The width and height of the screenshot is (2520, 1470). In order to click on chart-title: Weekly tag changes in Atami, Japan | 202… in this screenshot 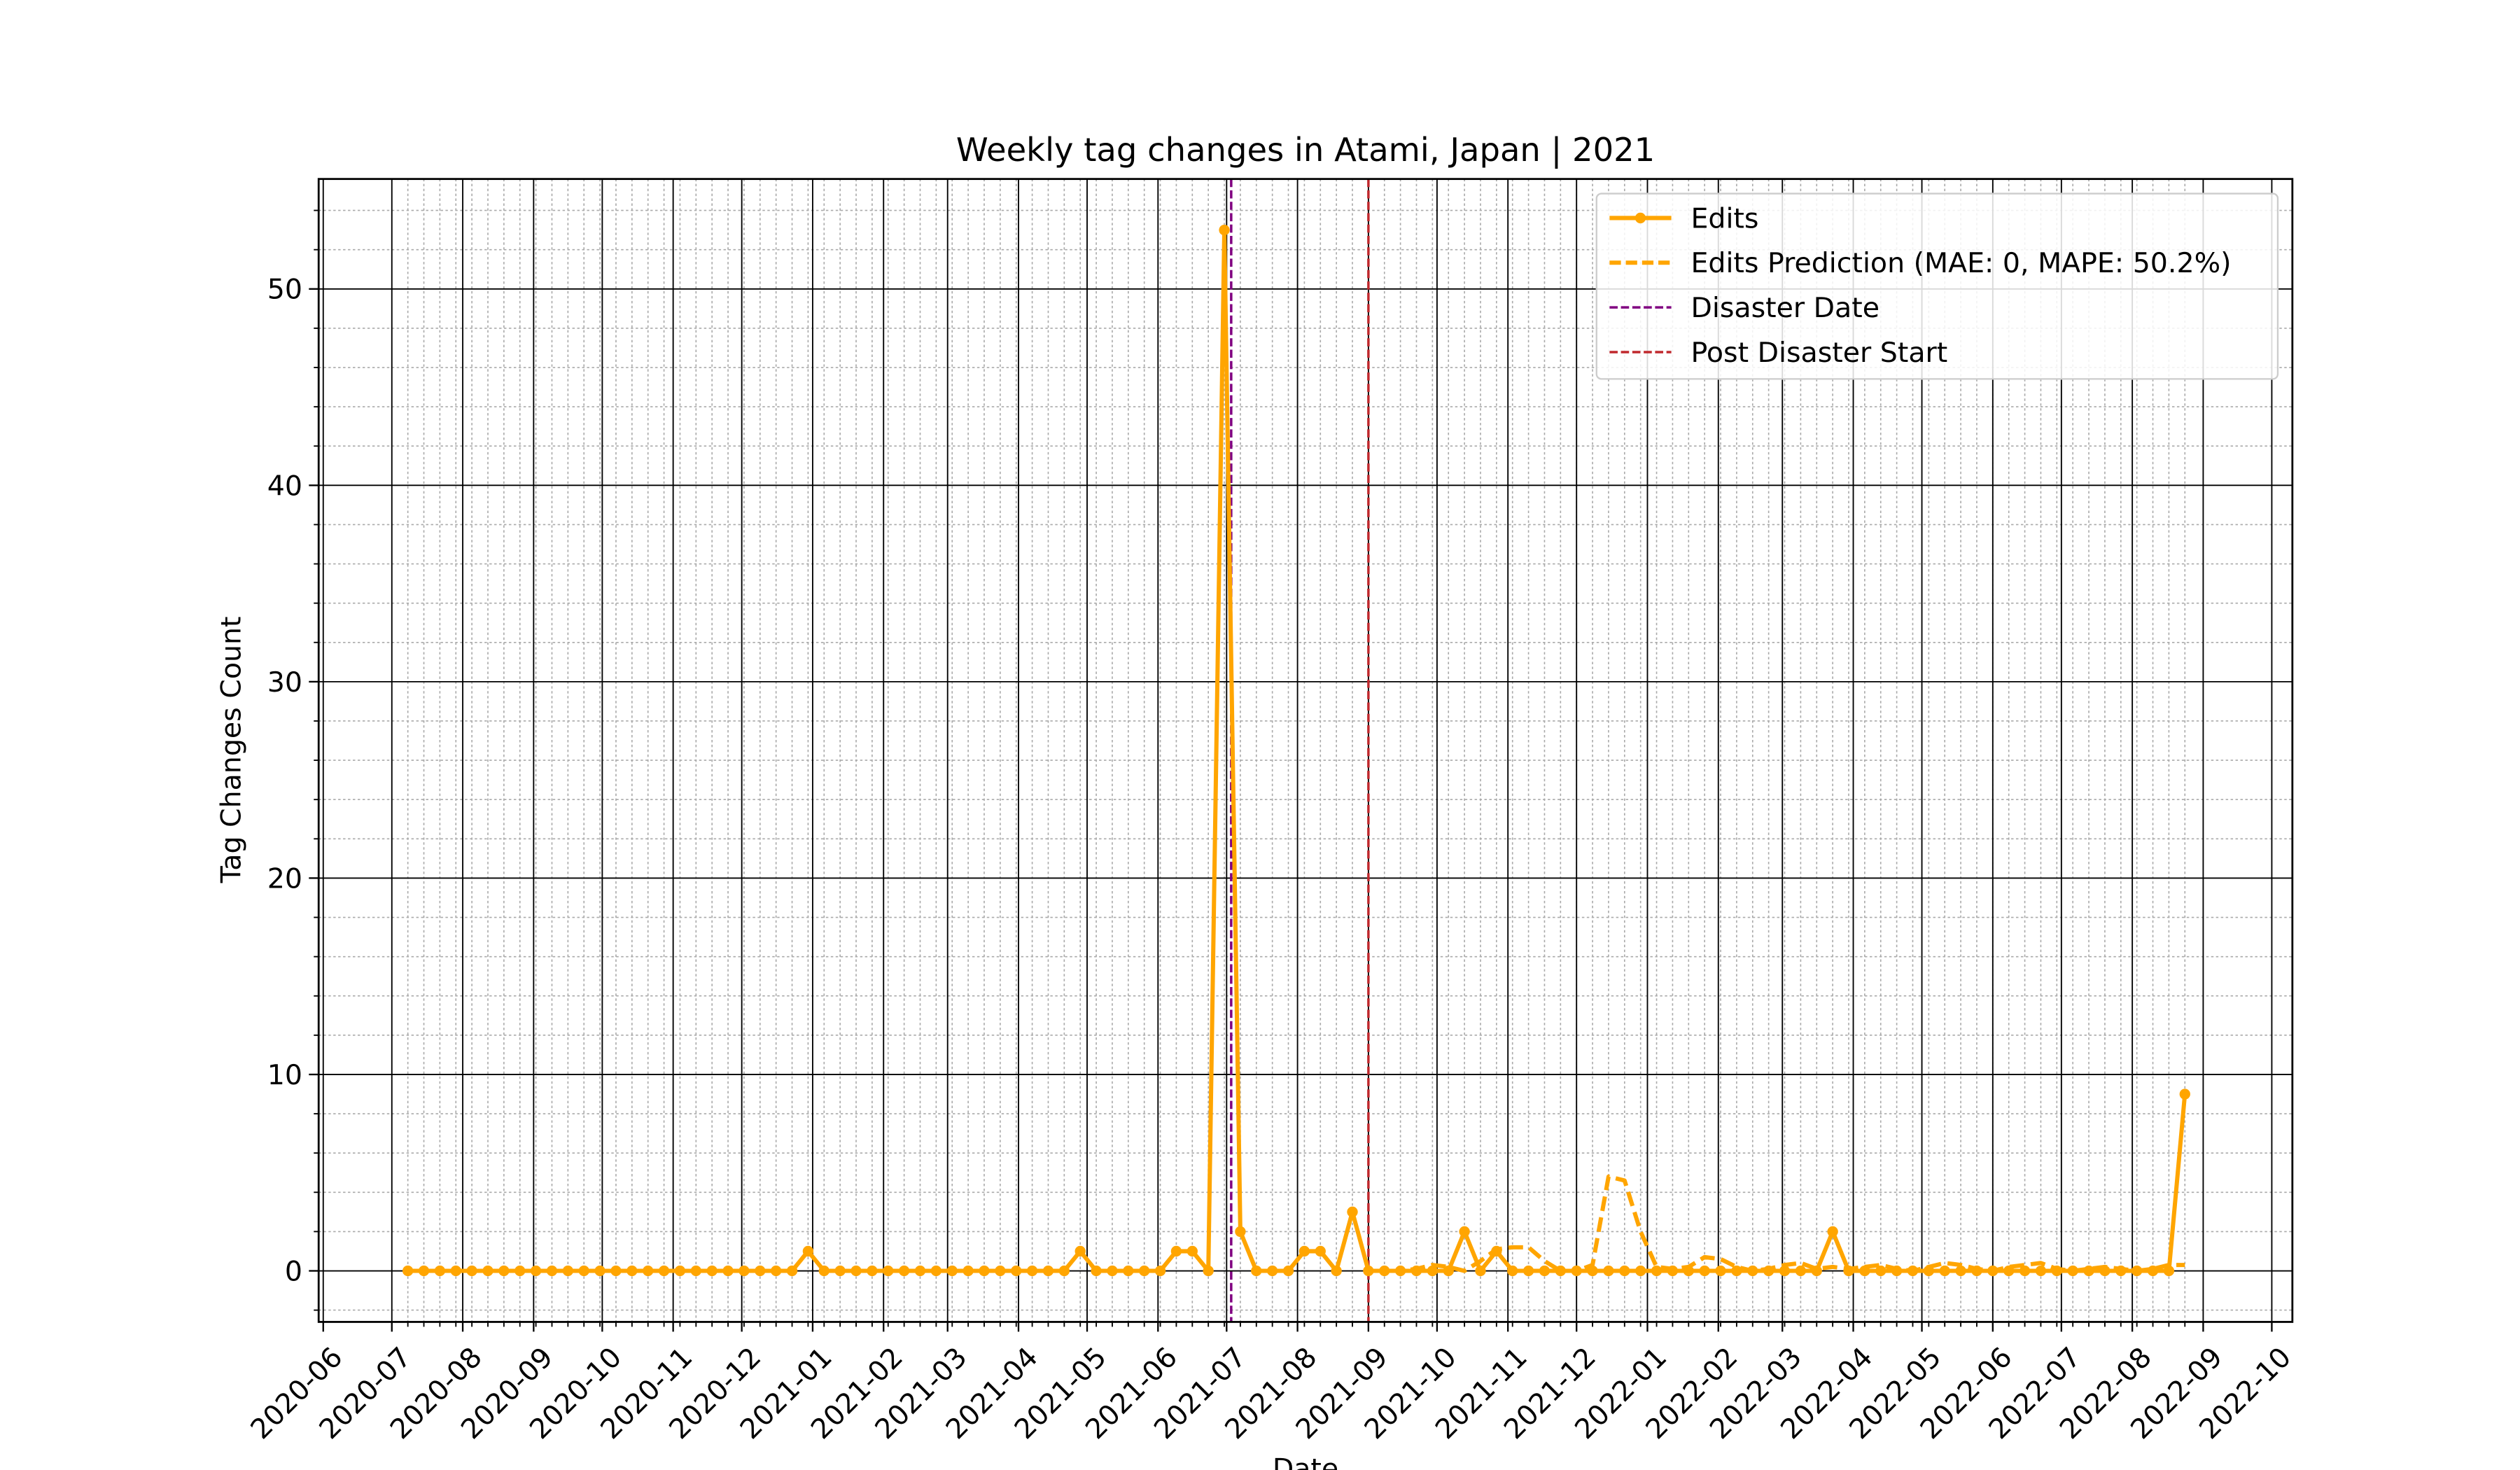, I will do `click(1305, 150)`.